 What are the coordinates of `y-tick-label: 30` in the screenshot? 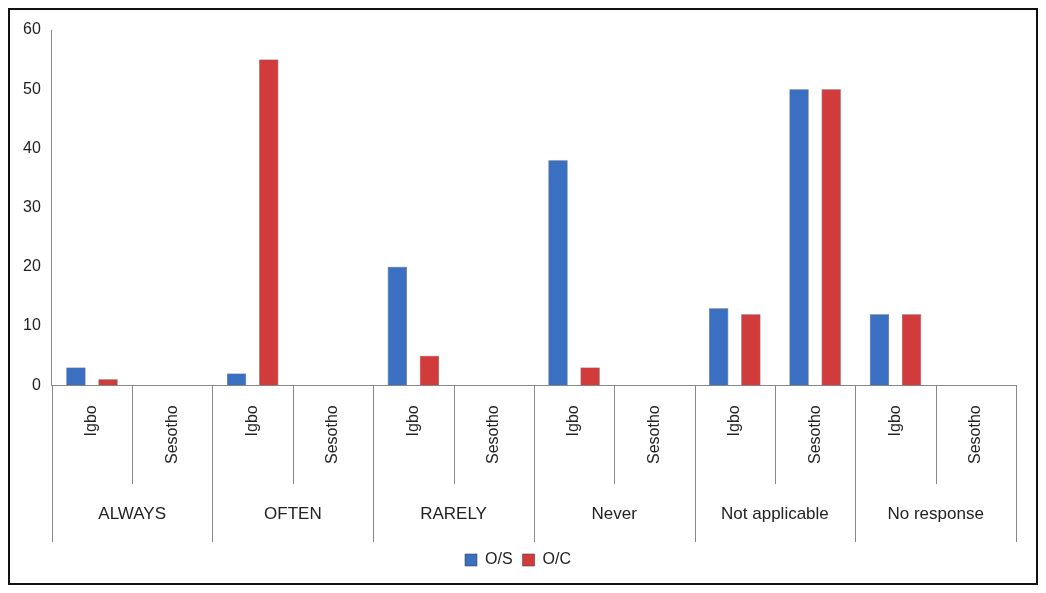 It's located at (32, 207).